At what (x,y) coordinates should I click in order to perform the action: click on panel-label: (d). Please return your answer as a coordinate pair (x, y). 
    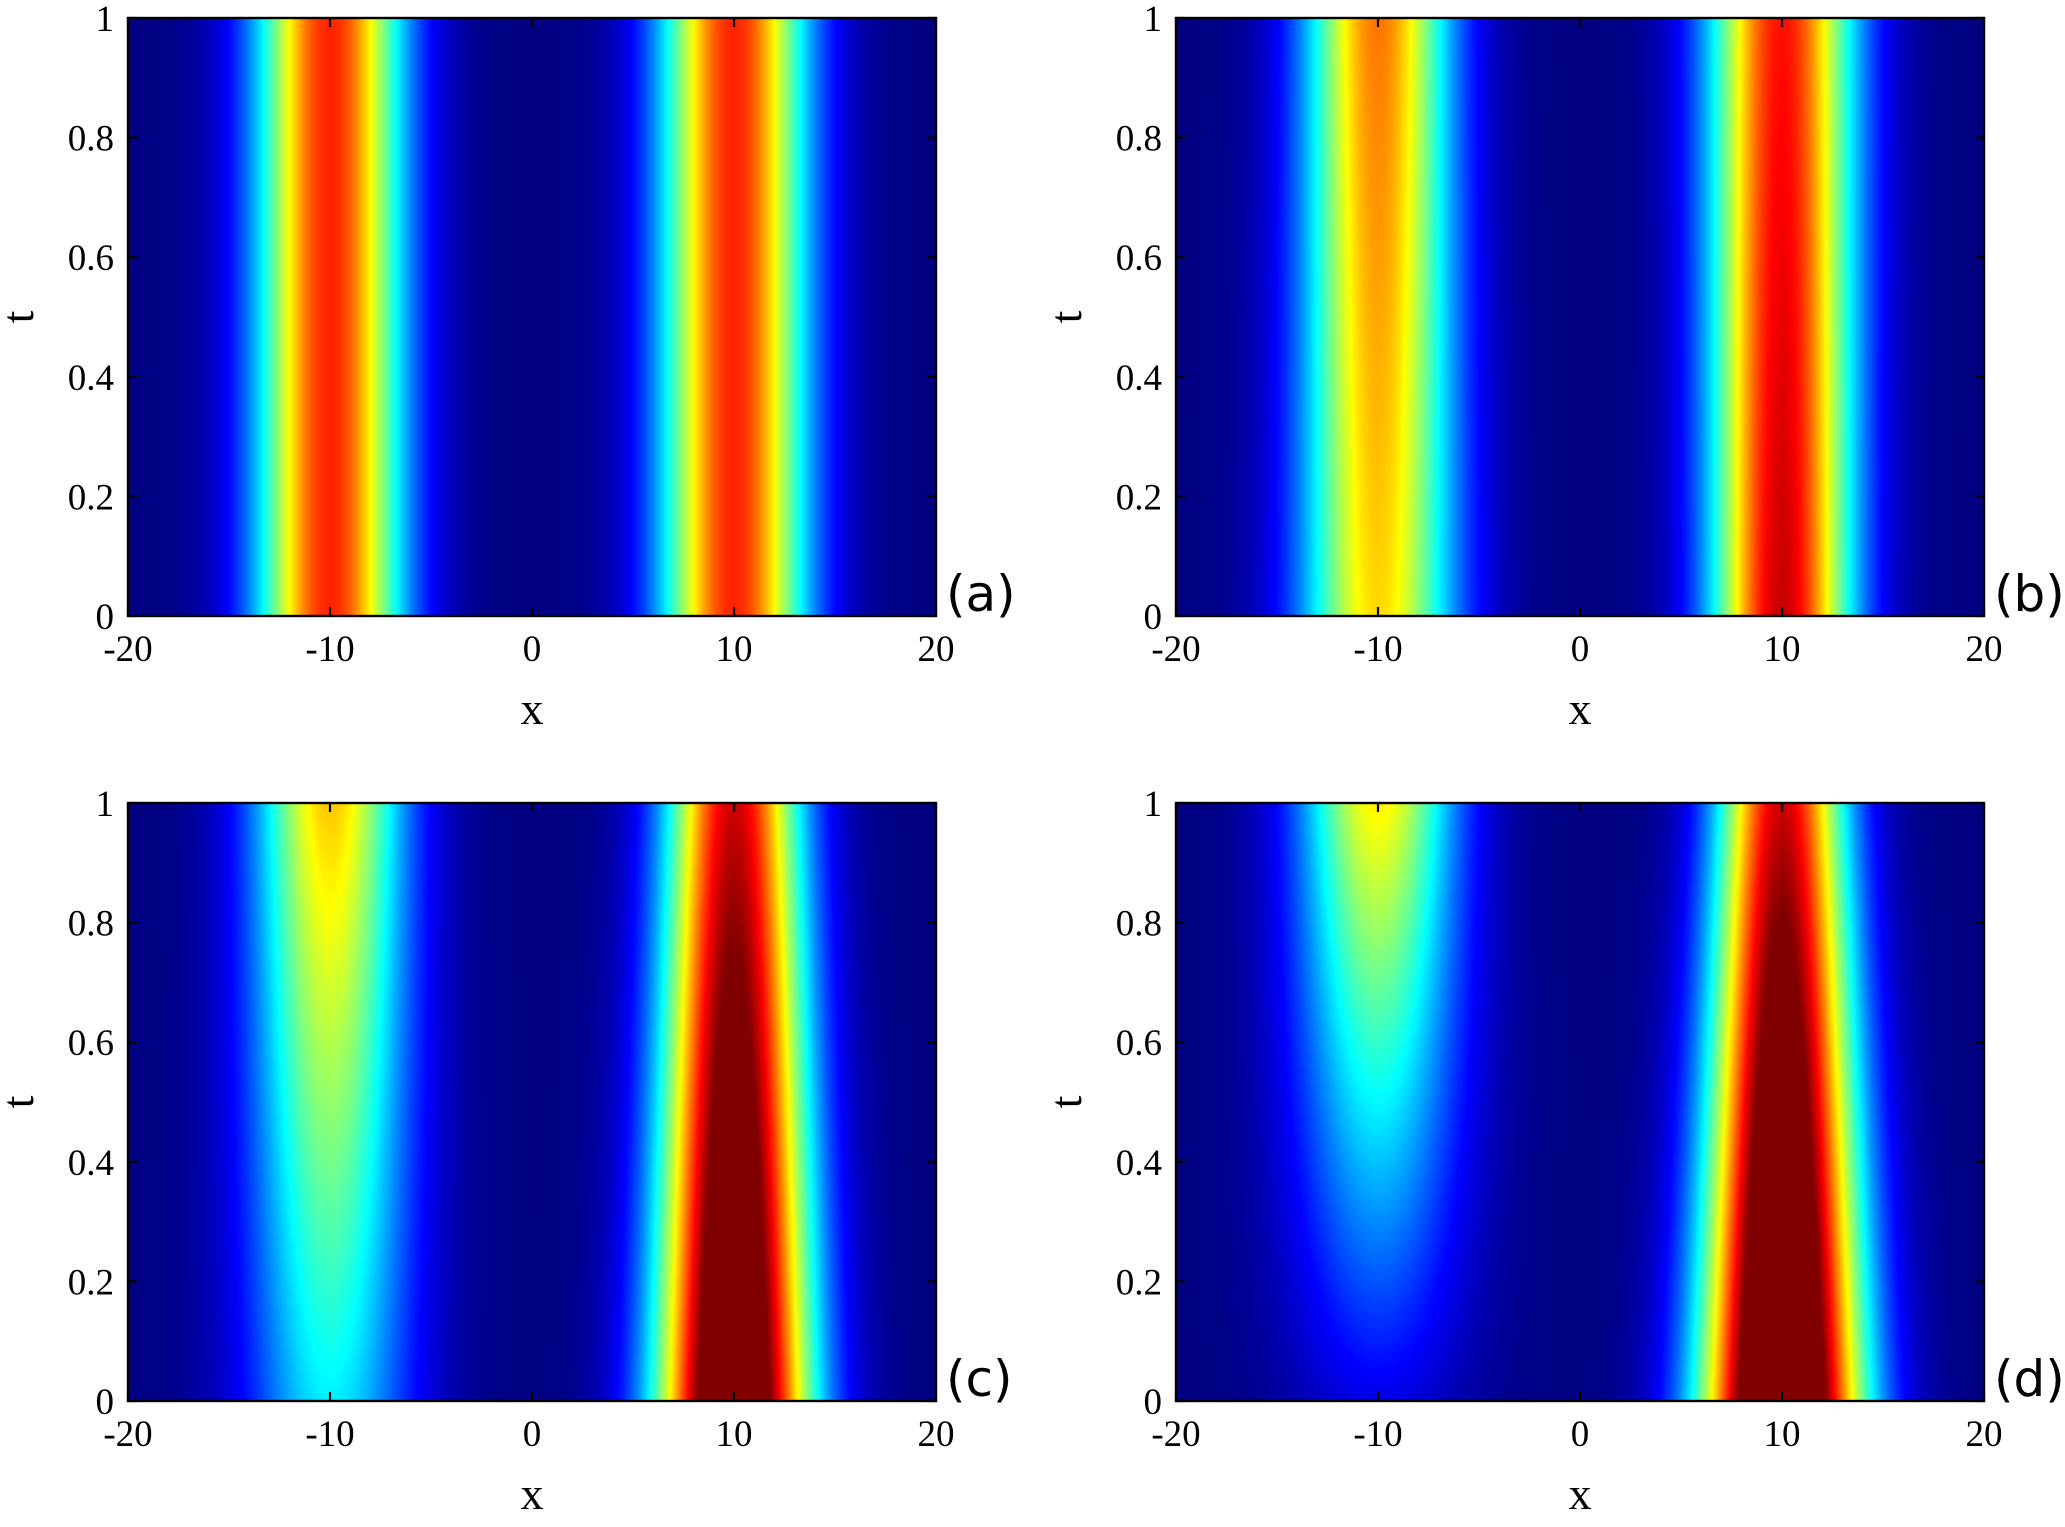
    Looking at the image, I should click on (2029, 1379).